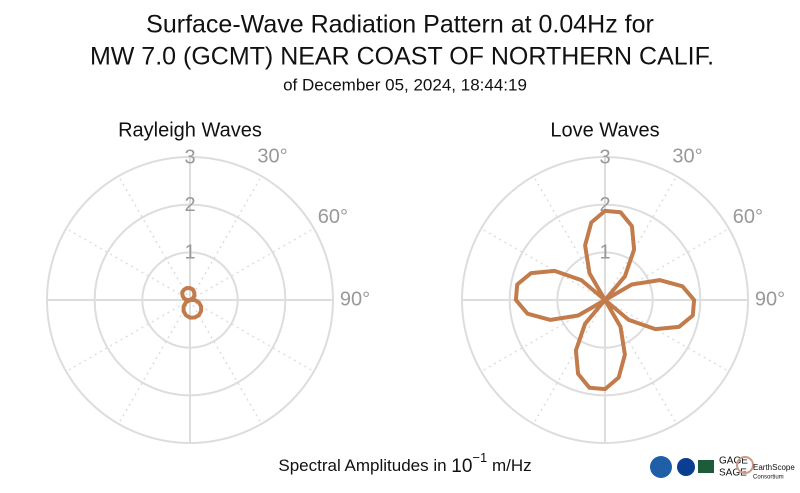  What do you see at coordinates (768, 478) in the screenshot?
I see `logo-consortium: Consortium` at bounding box center [768, 478].